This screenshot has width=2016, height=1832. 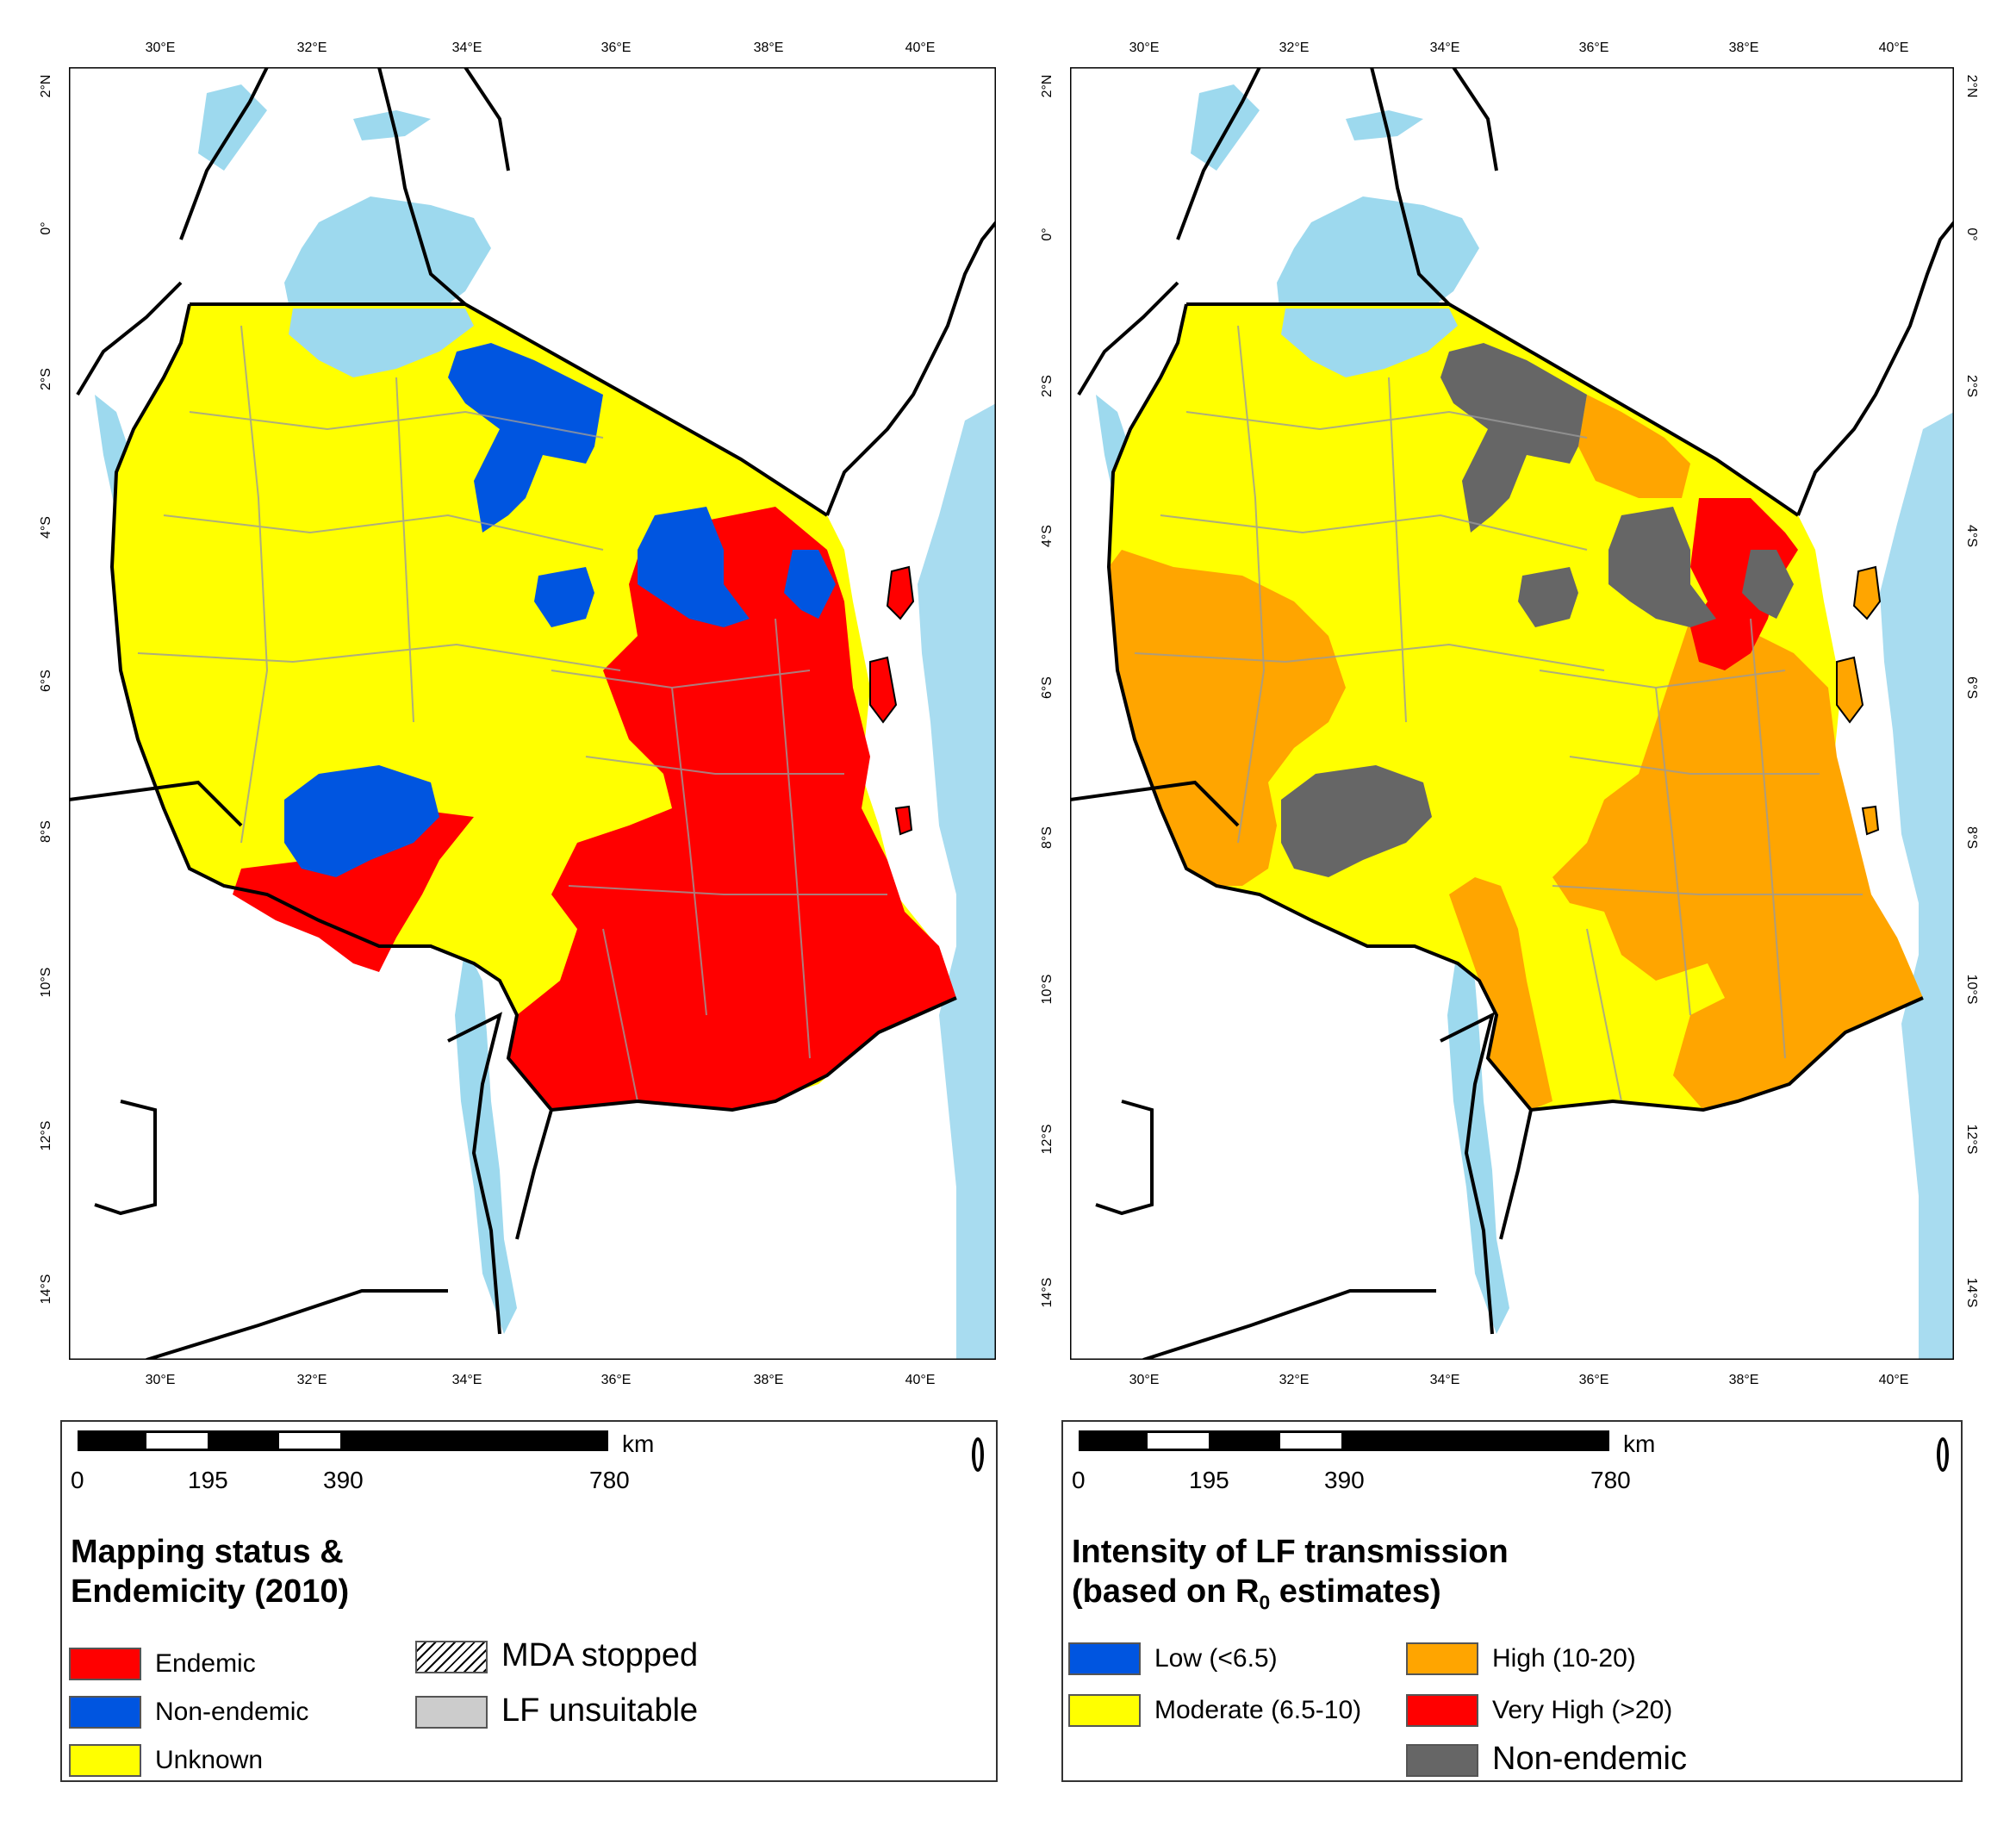 What do you see at coordinates (211, 1591) in the screenshot?
I see `legend-title-line2: Endemicity (2010)` at bounding box center [211, 1591].